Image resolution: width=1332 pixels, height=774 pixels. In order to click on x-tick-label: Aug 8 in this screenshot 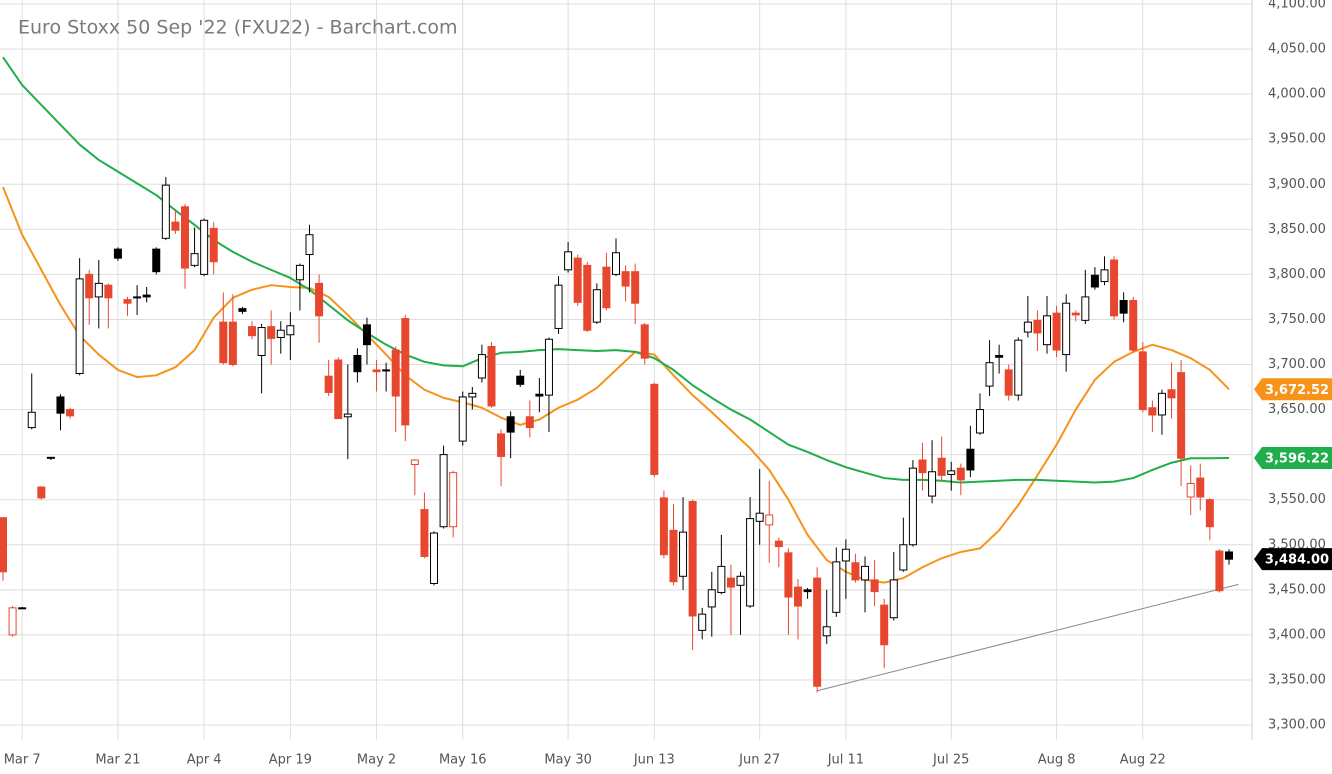, I will do `click(1057, 760)`.